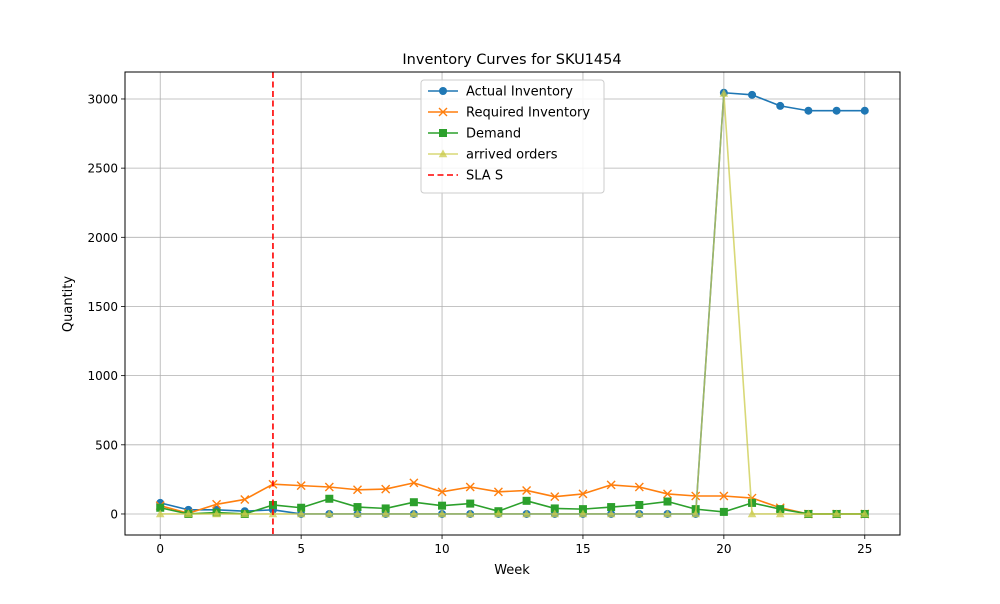 Image resolution: width=1000 pixels, height=604 pixels. I want to click on legend-label: SLA S, so click(484, 176).